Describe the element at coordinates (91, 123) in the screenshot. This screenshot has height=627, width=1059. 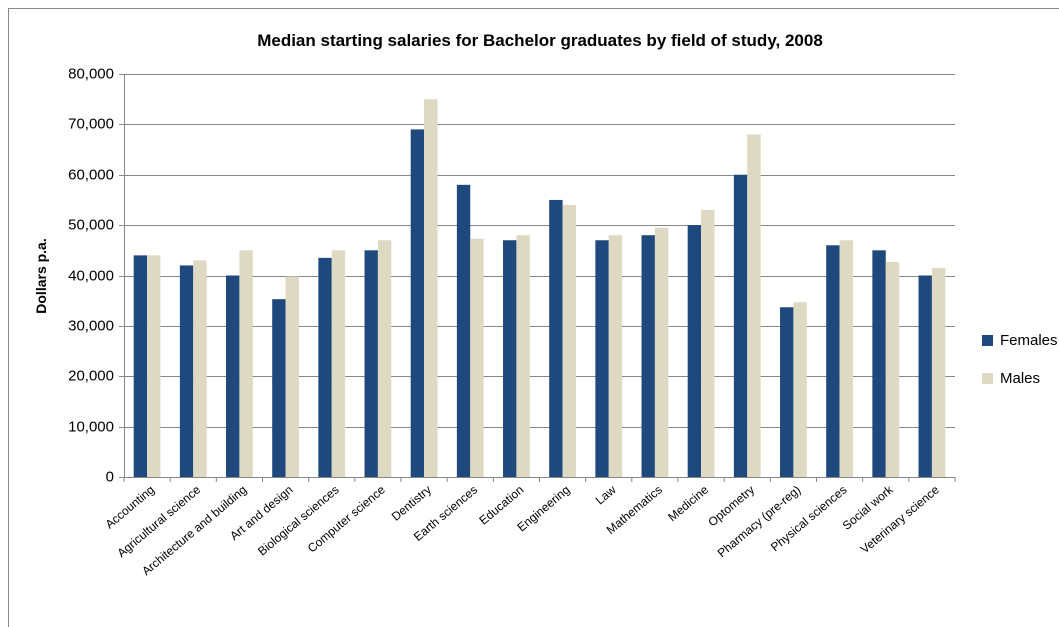
I see `y-tick-label: 70,000` at that location.